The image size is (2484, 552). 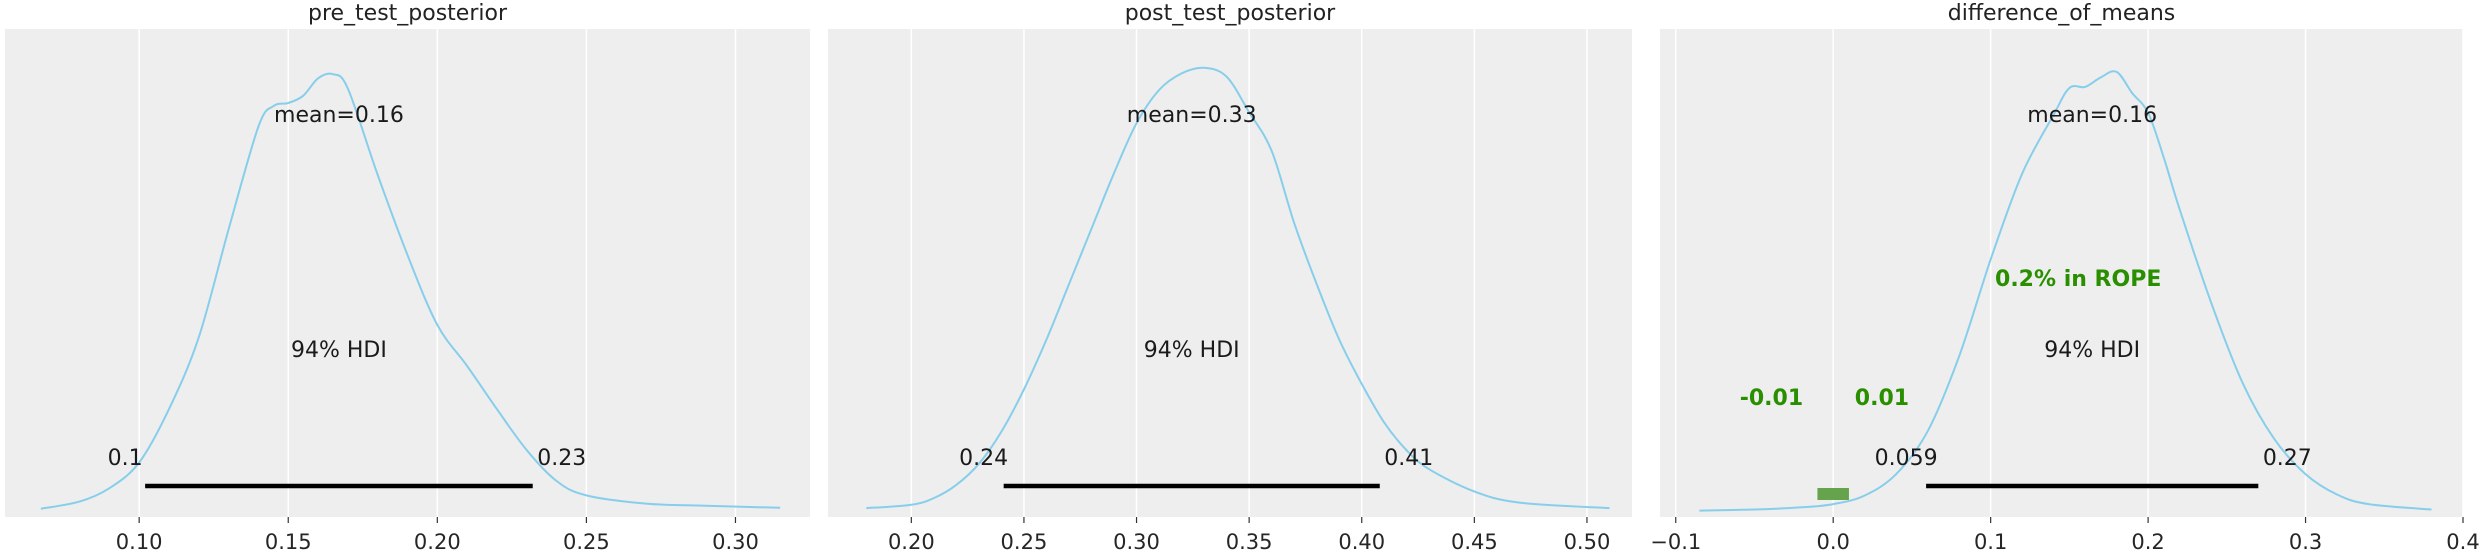 I want to click on rope-high-label: 0.01, so click(x=1882, y=398).